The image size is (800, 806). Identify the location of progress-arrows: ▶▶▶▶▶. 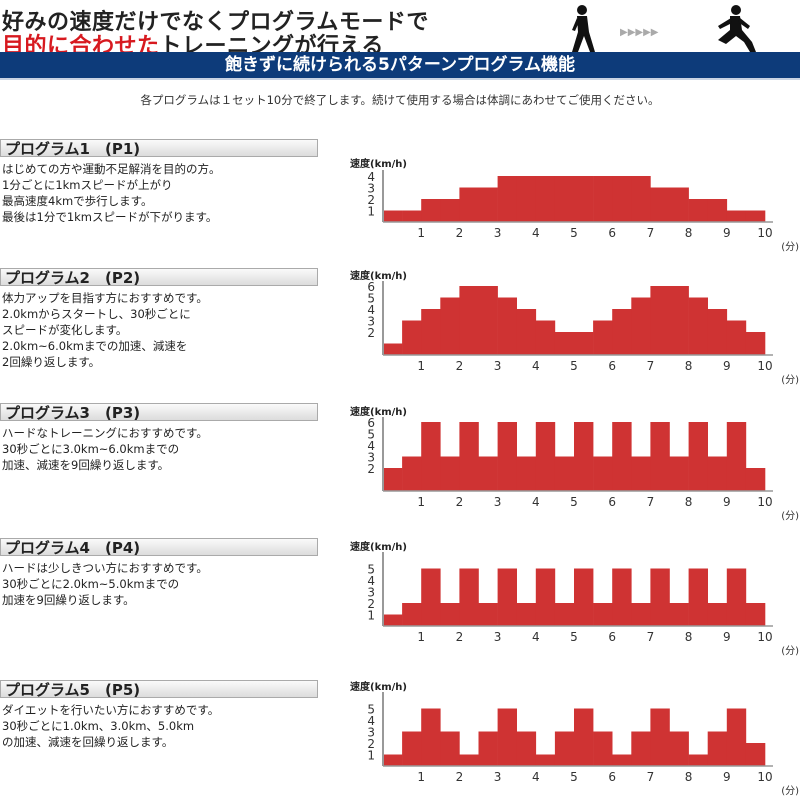
(639, 32).